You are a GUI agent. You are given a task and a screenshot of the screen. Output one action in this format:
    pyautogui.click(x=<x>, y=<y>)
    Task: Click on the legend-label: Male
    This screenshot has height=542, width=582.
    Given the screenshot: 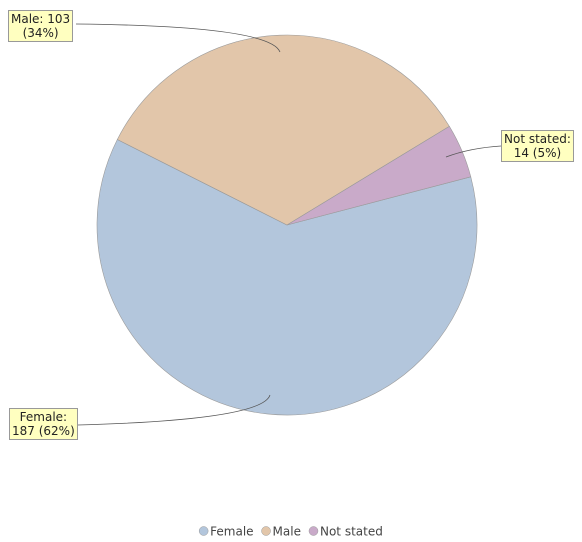 What is the action you would take?
    pyautogui.click(x=287, y=532)
    